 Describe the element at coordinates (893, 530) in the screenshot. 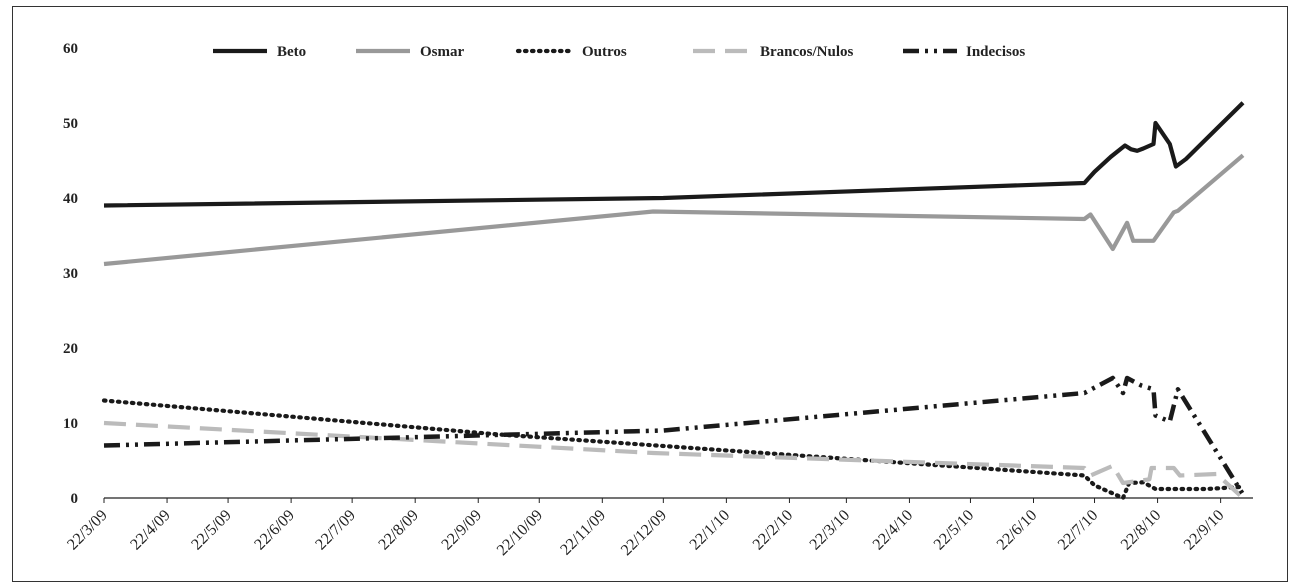

I see `x-tick-label: 22/4/10` at that location.